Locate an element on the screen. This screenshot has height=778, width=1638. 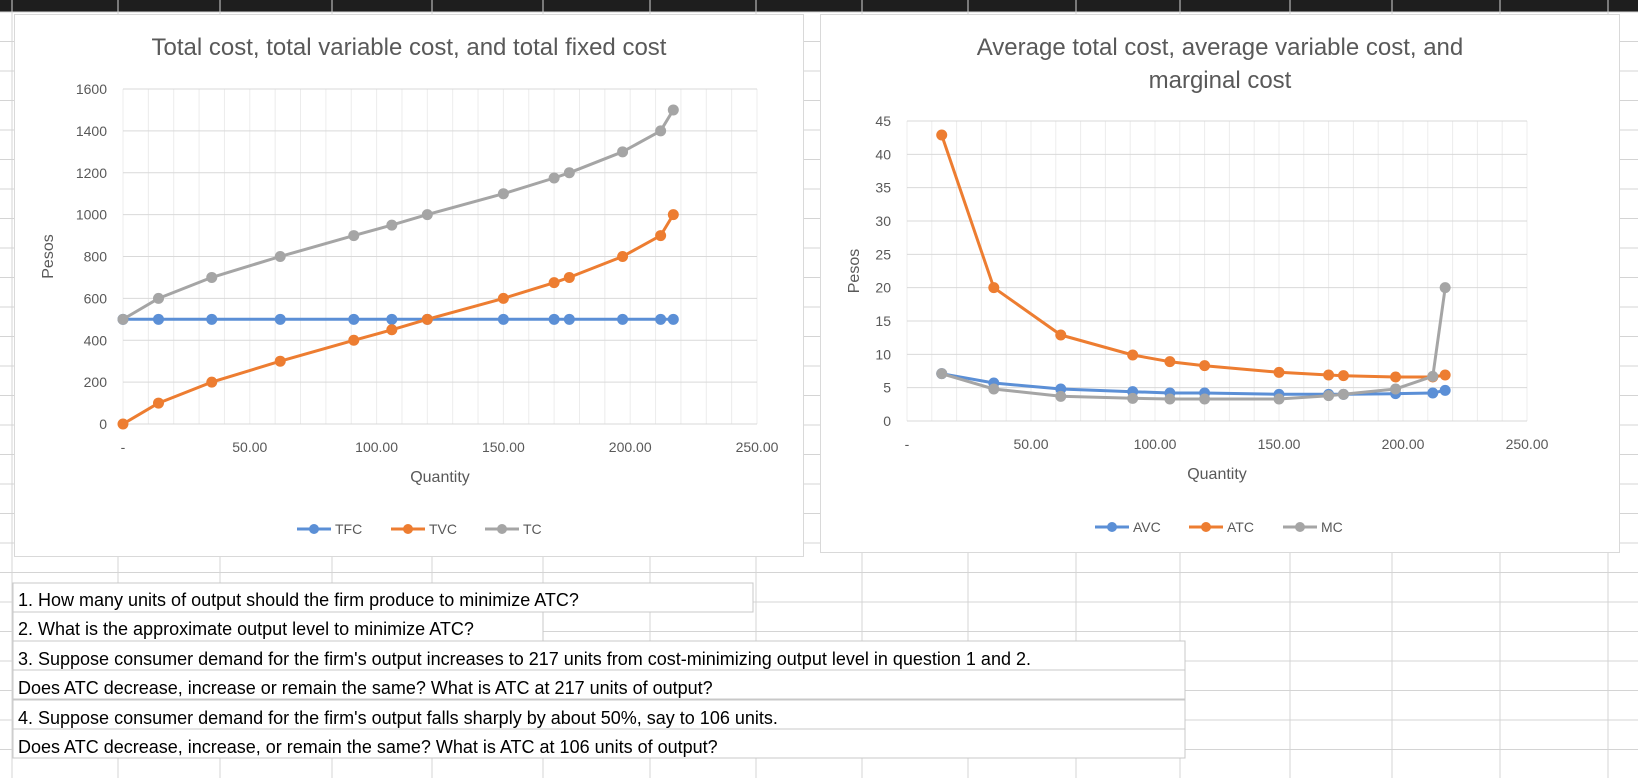
y-tick-label: 35 is located at coordinates (883, 188).